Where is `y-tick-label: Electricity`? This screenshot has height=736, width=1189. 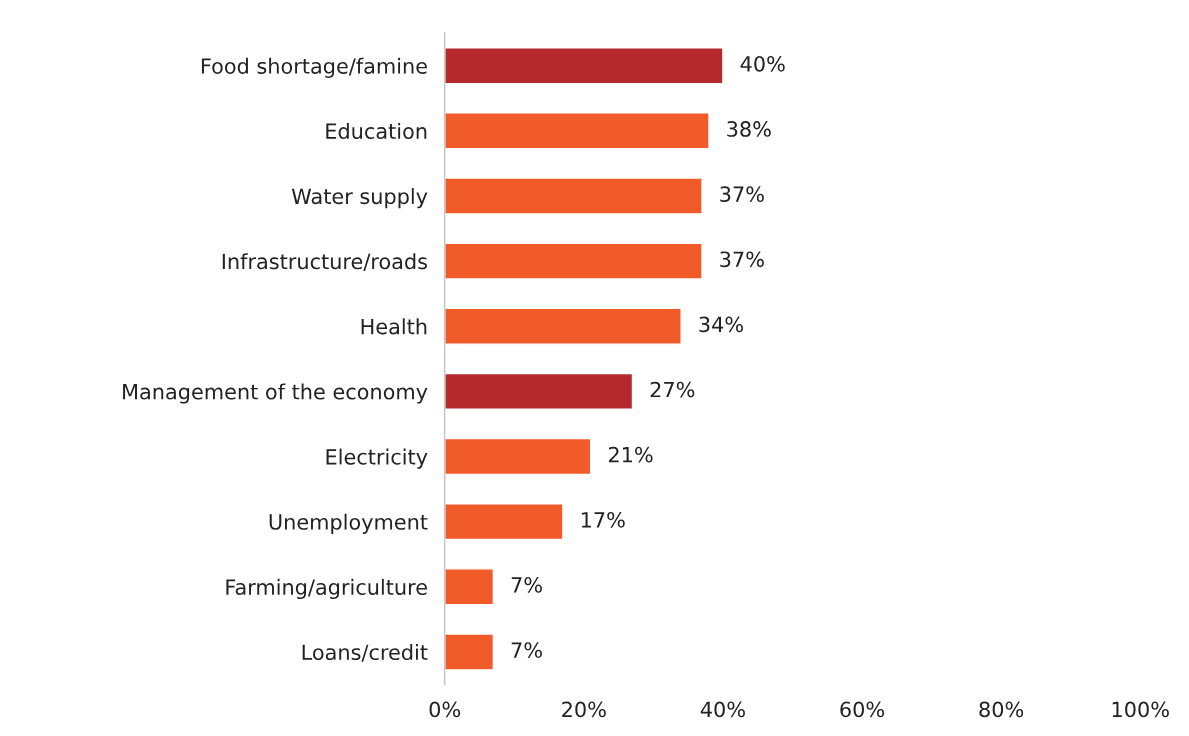
y-tick-label: Electricity is located at coordinates (377, 458).